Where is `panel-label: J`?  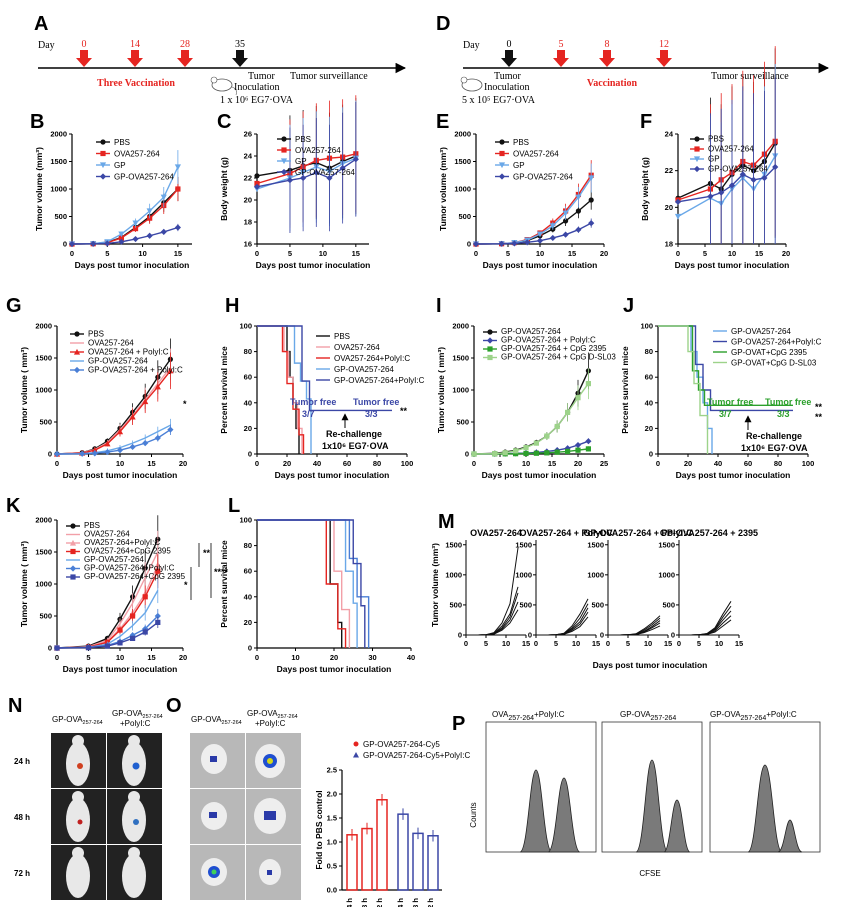 panel-label: J is located at coordinates (628, 306).